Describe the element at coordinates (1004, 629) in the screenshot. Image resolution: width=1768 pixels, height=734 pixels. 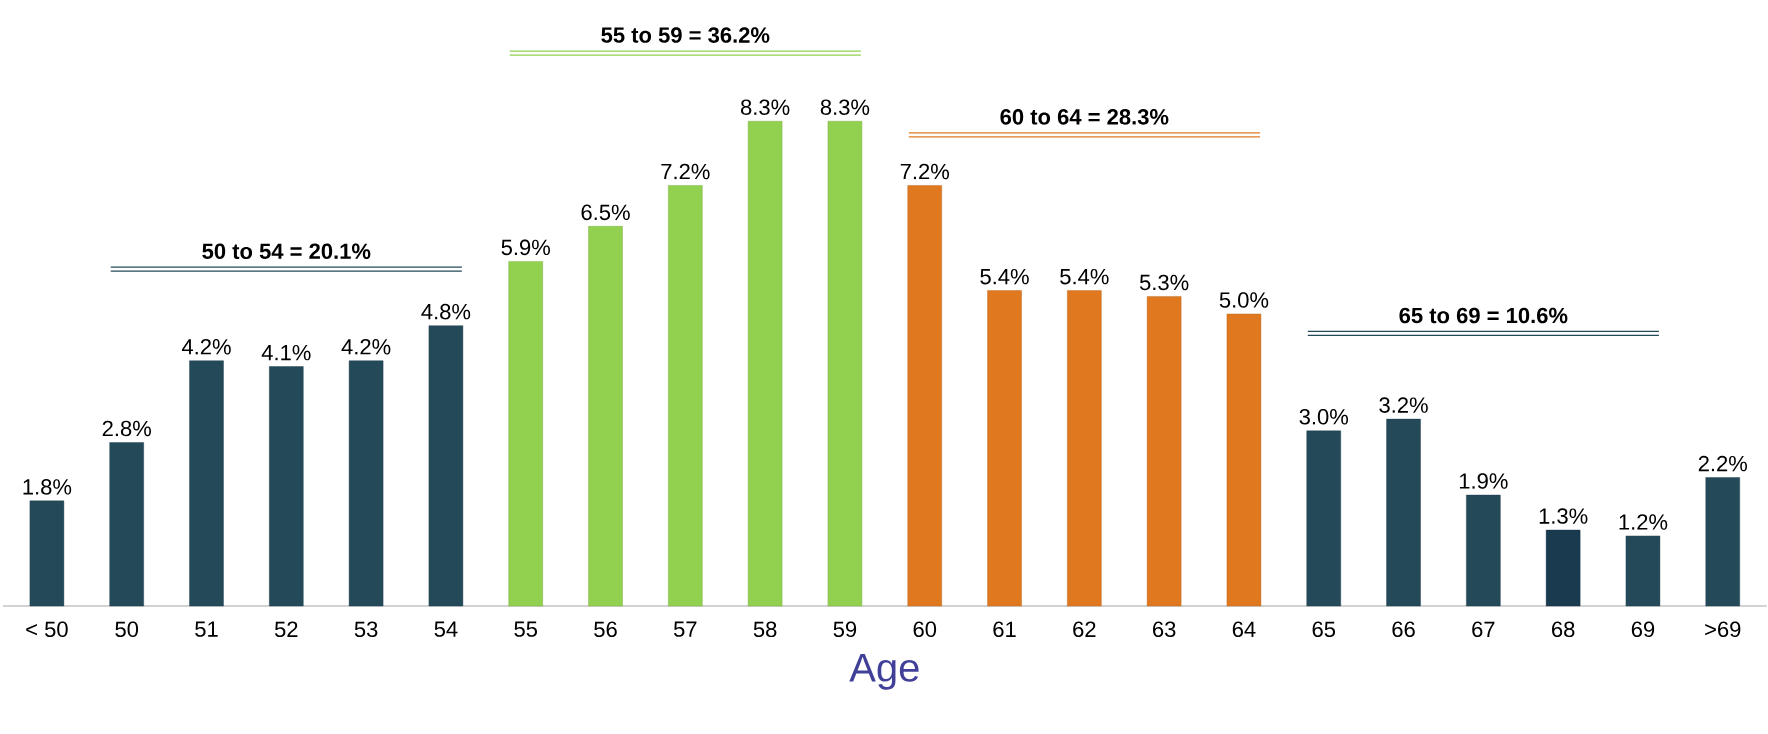
I see `x-tick-label: 61` at that location.